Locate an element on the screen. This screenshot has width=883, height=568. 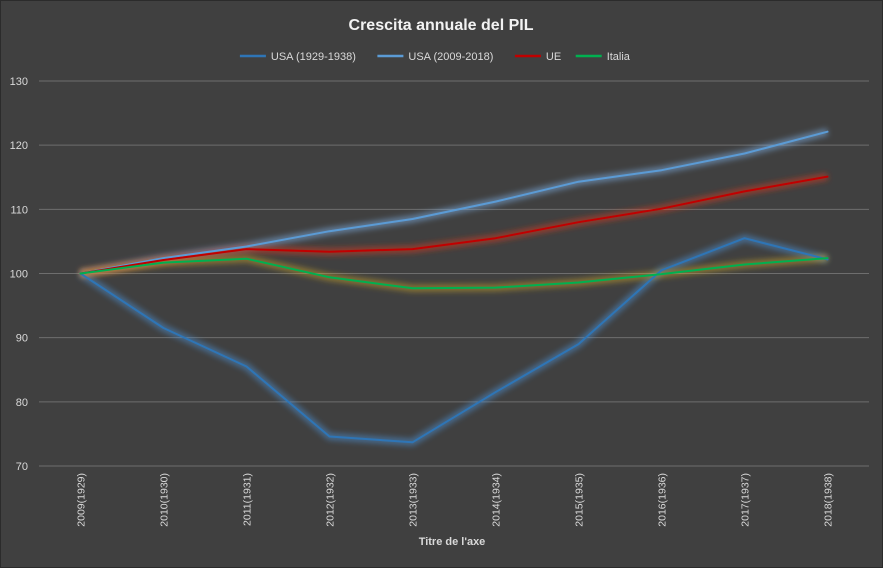
y-tick-label: 70 is located at coordinates (22, 467).